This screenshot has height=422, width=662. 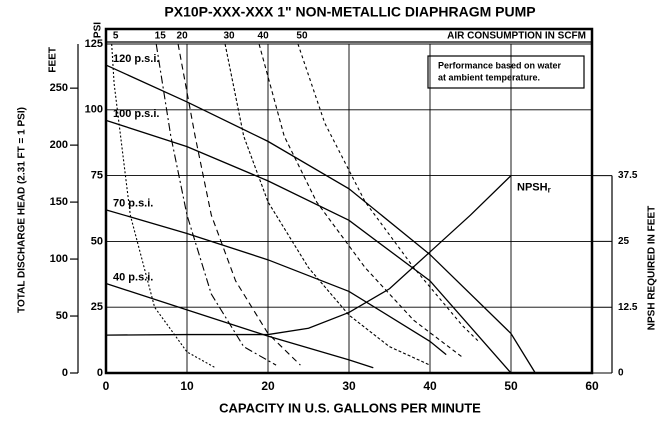 What do you see at coordinates (239, 325) in the screenshot?
I see `pressure-curve` at bounding box center [239, 325].